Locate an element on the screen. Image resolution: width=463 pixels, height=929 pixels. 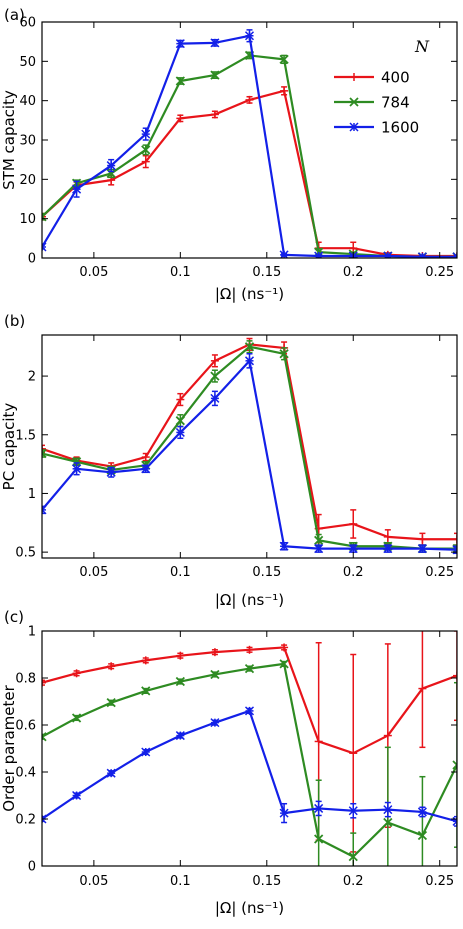
y-tick-label: 0 is located at coordinates (32, 259).